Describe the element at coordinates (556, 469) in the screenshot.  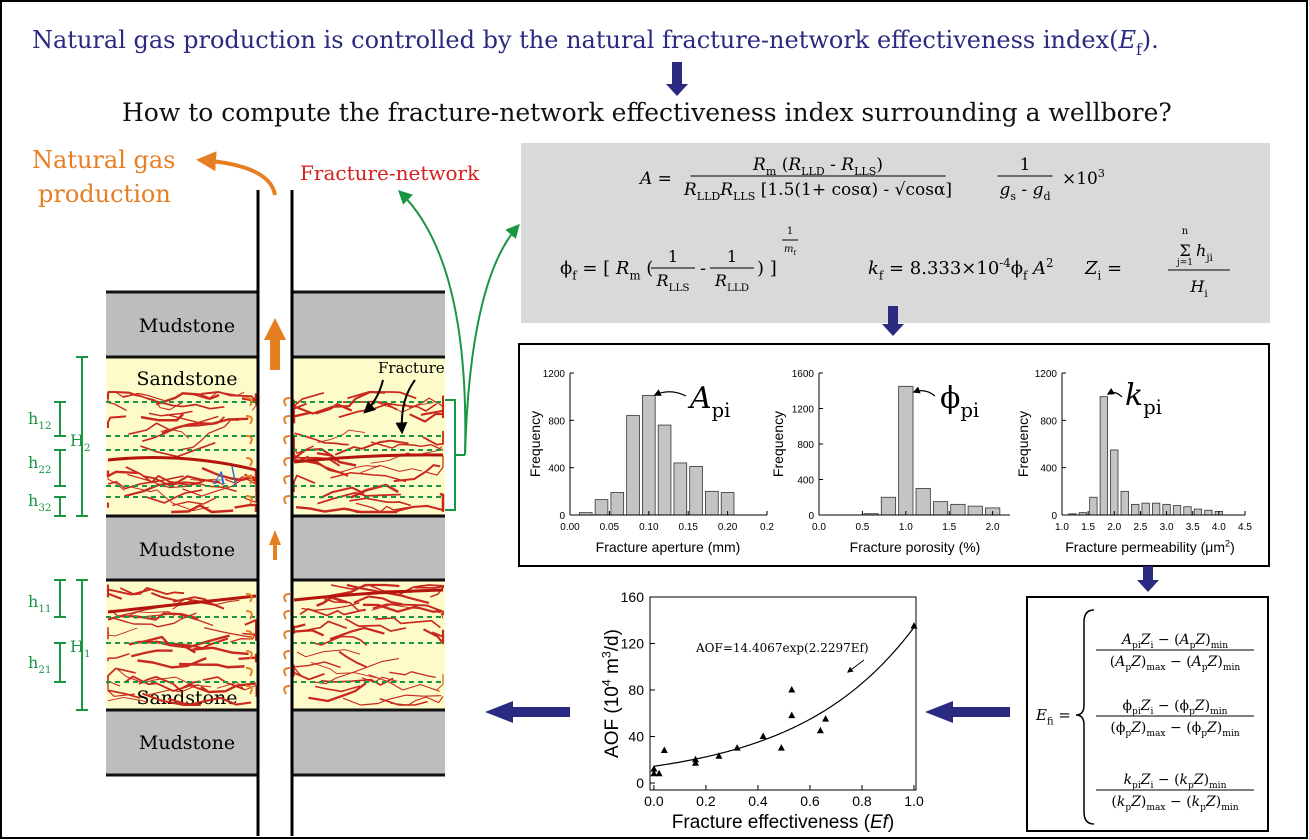
I see `tick-label: 400` at that location.